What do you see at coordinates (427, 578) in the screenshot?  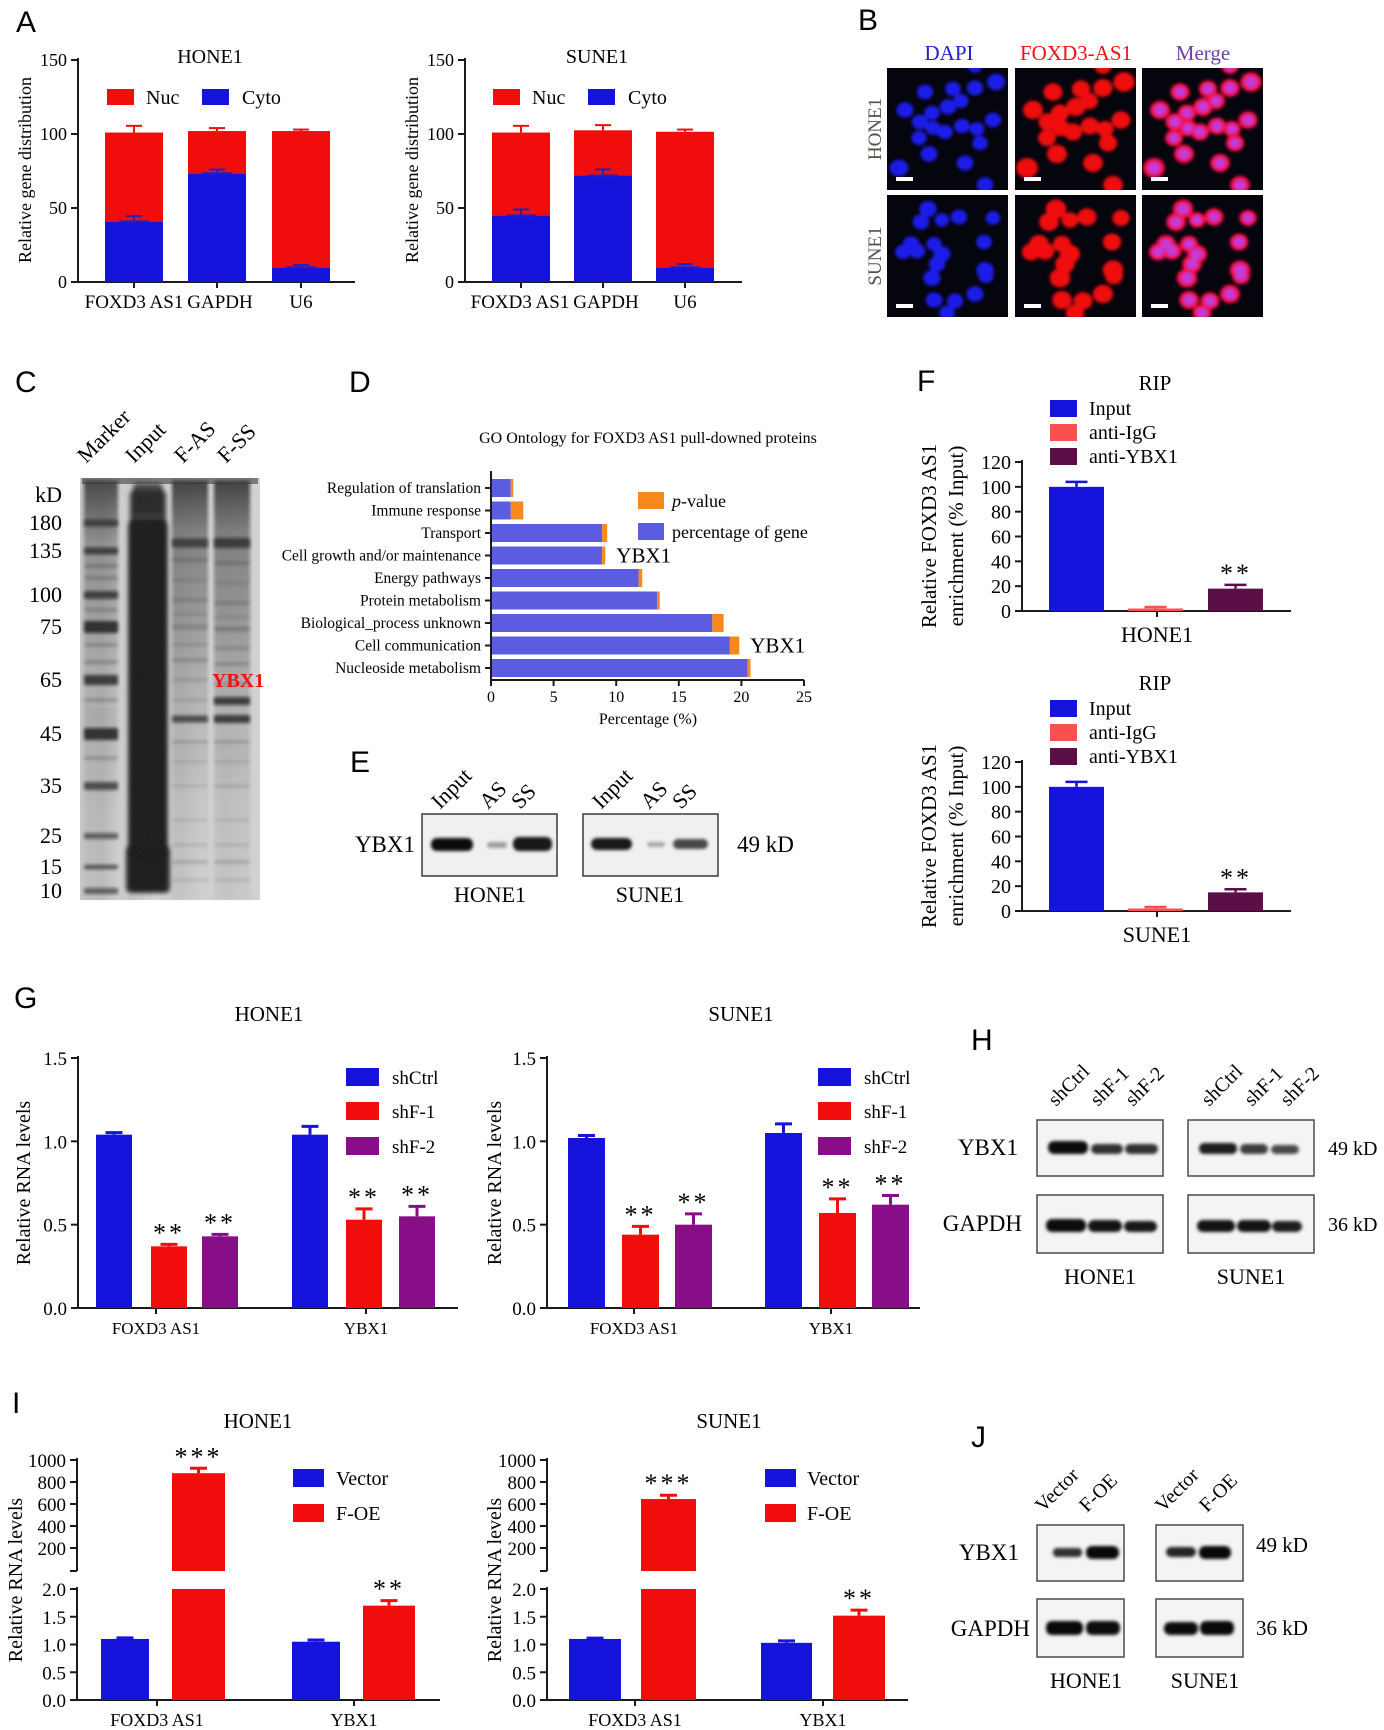 I see `svg-text: Energy pathways` at bounding box center [427, 578].